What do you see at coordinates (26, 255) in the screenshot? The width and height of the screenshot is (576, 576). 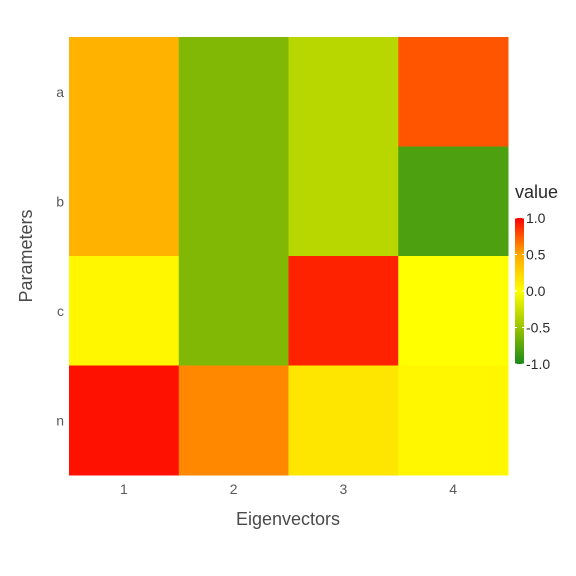 I see `y-axis-title: Parameters` at bounding box center [26, 255].